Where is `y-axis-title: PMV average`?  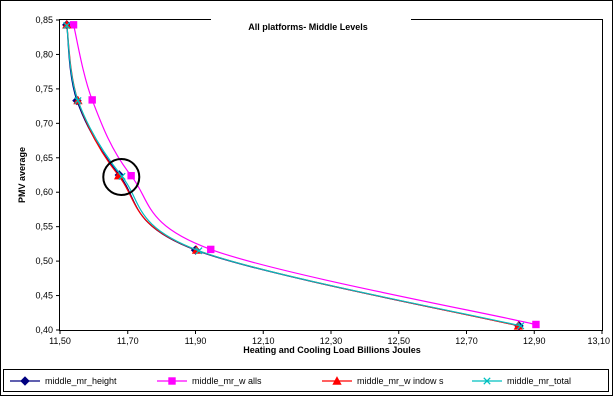
y-axis-title: PMV average is located at coordinates (22, 175).